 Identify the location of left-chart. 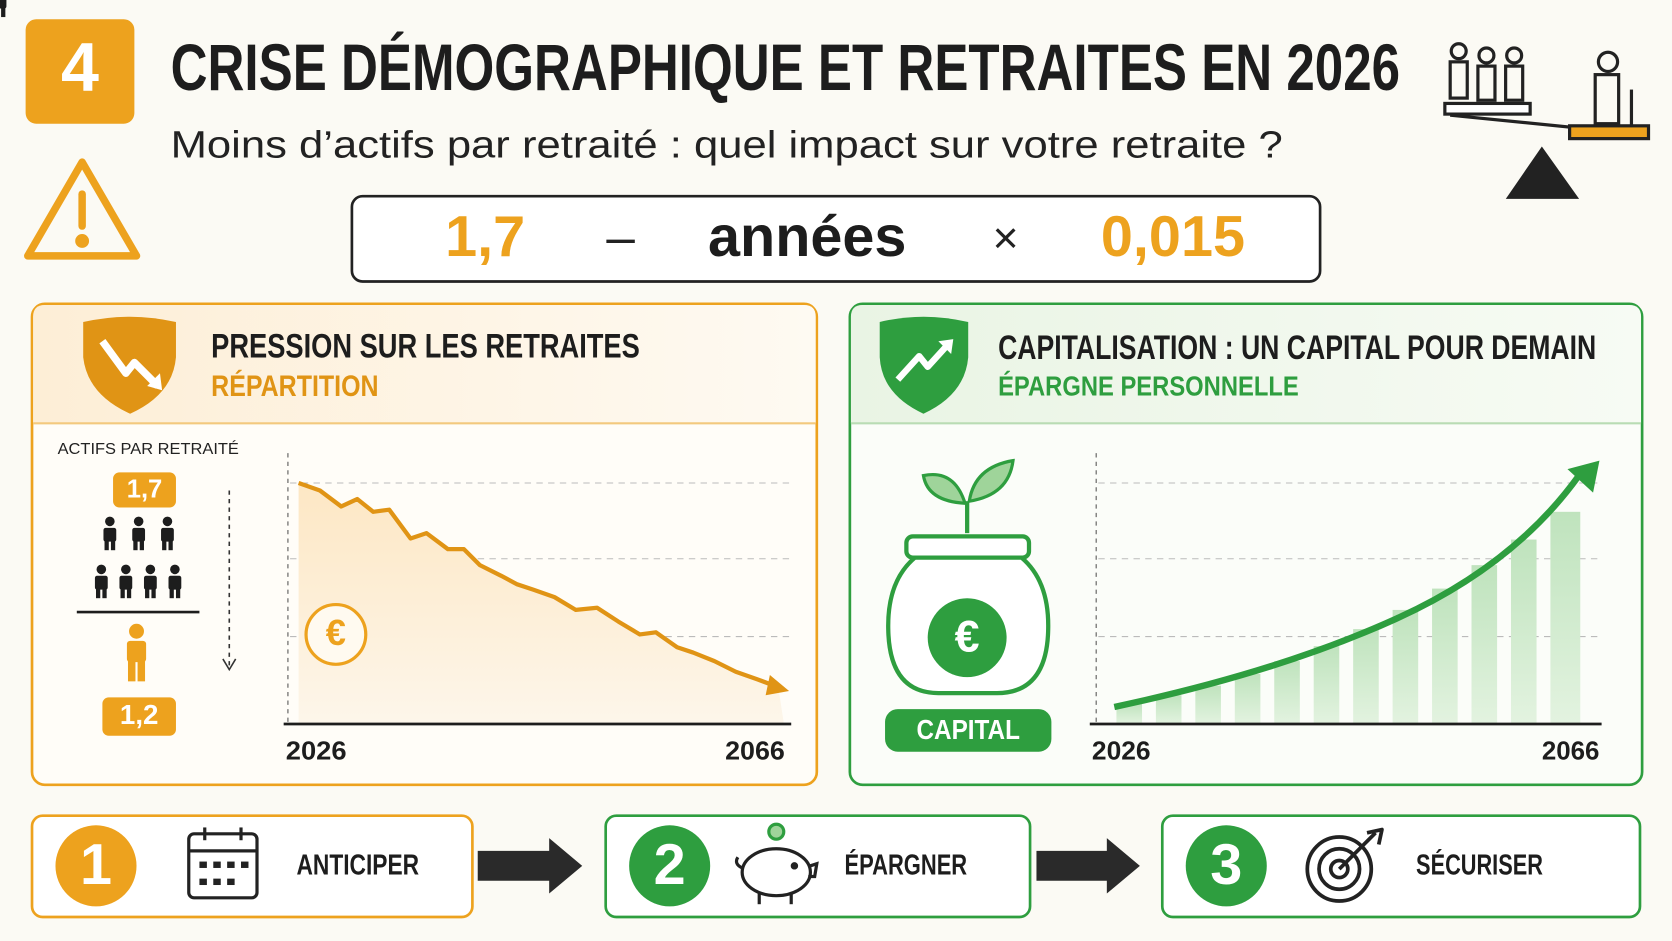
(537, 589).